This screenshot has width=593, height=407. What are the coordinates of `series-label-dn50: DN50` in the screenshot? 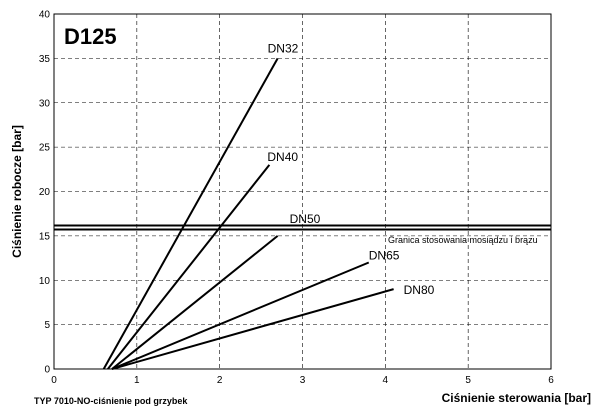 It's located at (305, 219).